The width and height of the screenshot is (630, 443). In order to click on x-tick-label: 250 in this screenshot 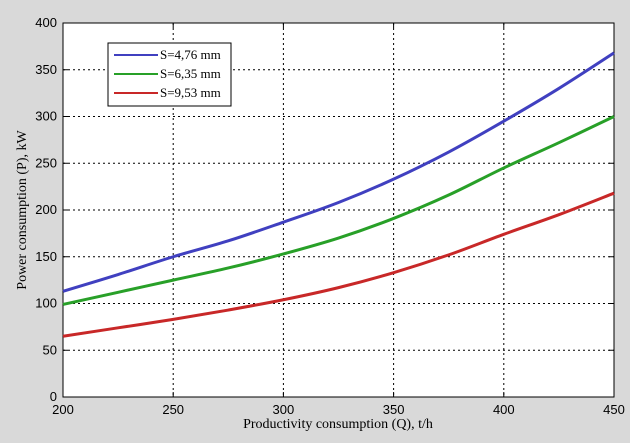, I will do `click(173, 409)`.